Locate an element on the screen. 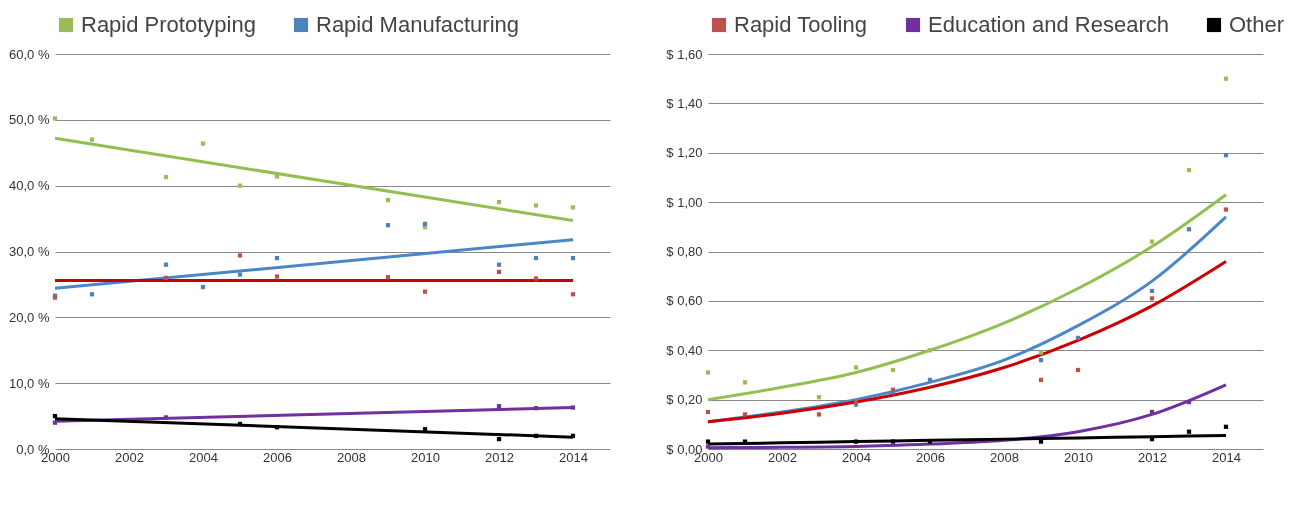  y-tick-label: 40,0 % is located at coordinates (29, 186).